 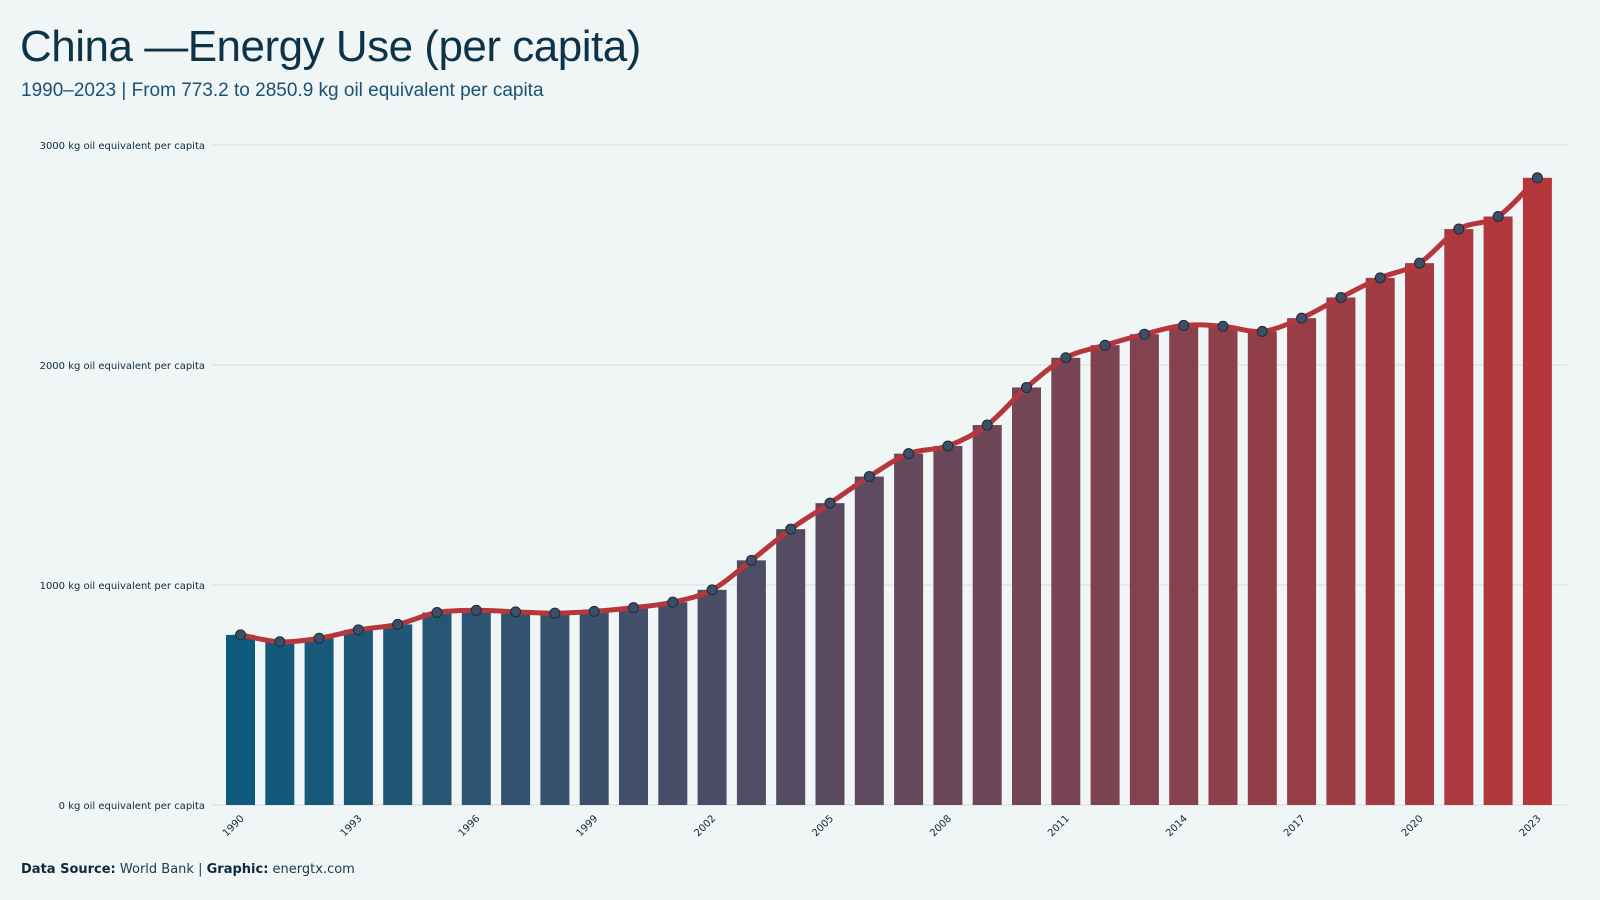 I want to click on x-tick-label: 1996, so click(x=470, y=826).